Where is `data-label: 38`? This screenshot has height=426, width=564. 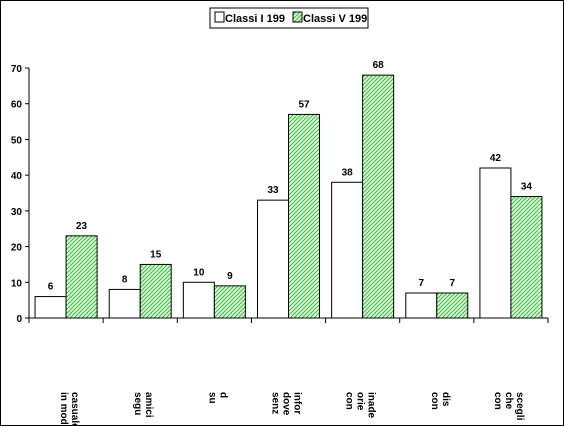 data-label: 38 is located at coordinates (348, 172).